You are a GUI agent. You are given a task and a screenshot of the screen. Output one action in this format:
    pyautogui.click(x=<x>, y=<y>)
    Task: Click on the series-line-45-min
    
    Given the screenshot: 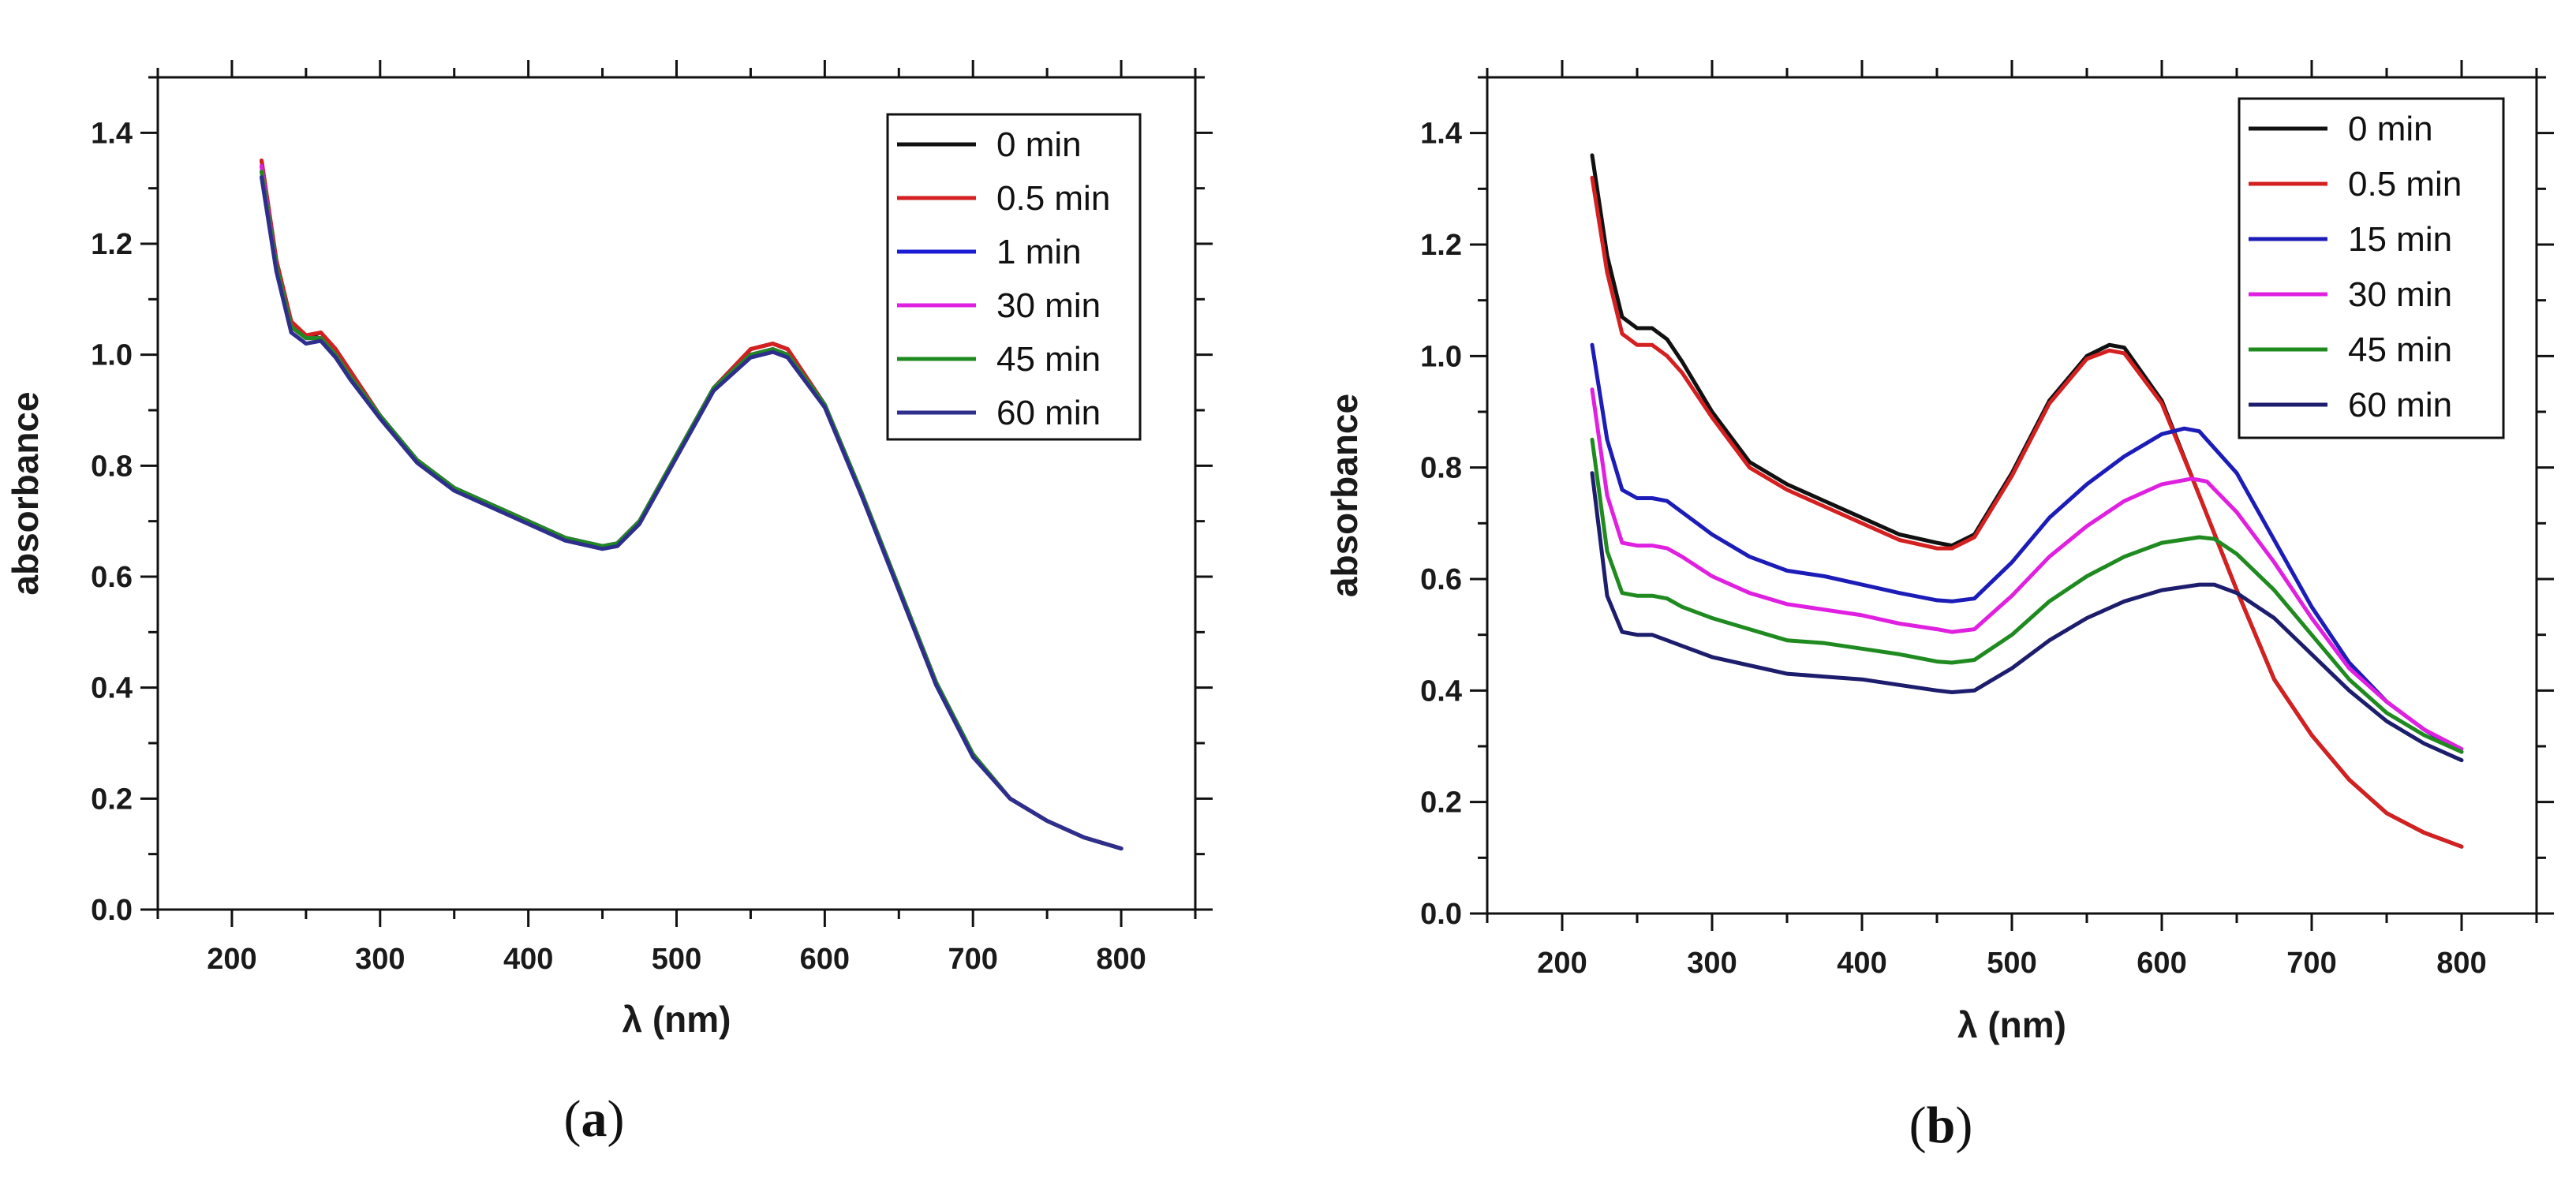 What is the action you would take?
    pyautogui.click(x=2027, y=595)
    